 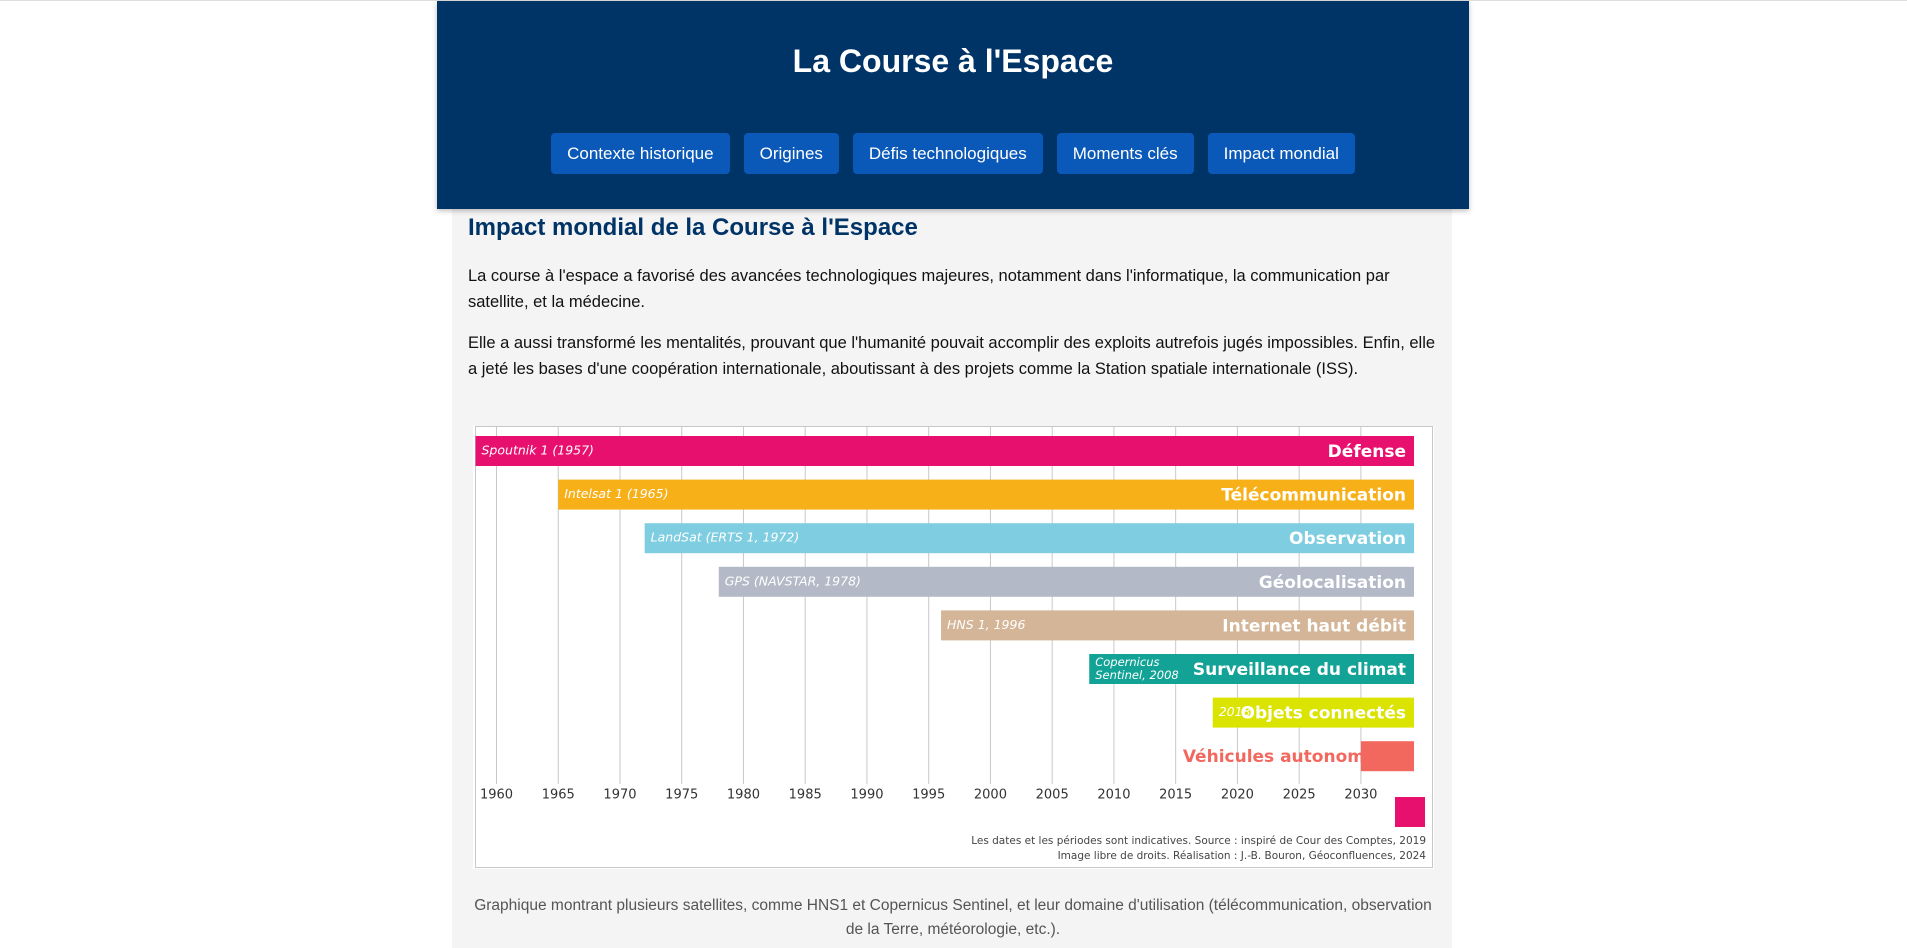 What do you see at coordinates (496, 795) in the screenshot?
I see `x-tick-label: 1960` at bounding box center [496, 795].